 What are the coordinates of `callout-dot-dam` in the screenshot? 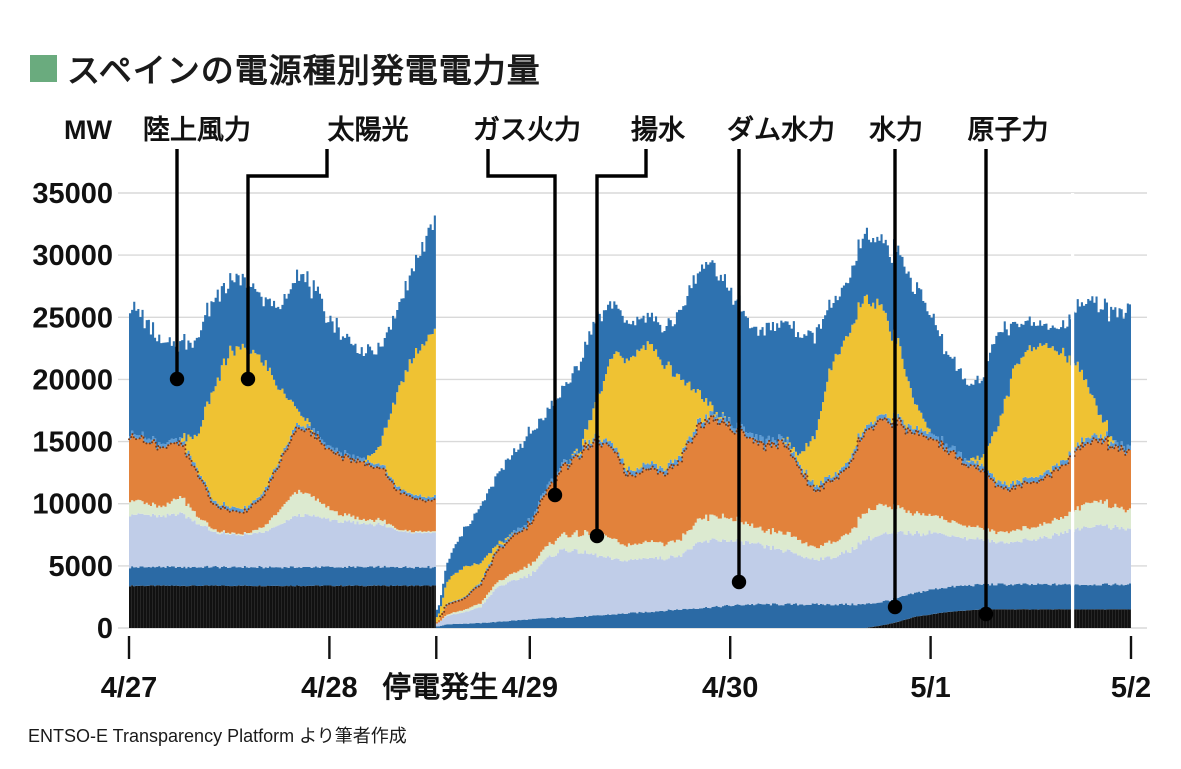 It's located at (739, 582).